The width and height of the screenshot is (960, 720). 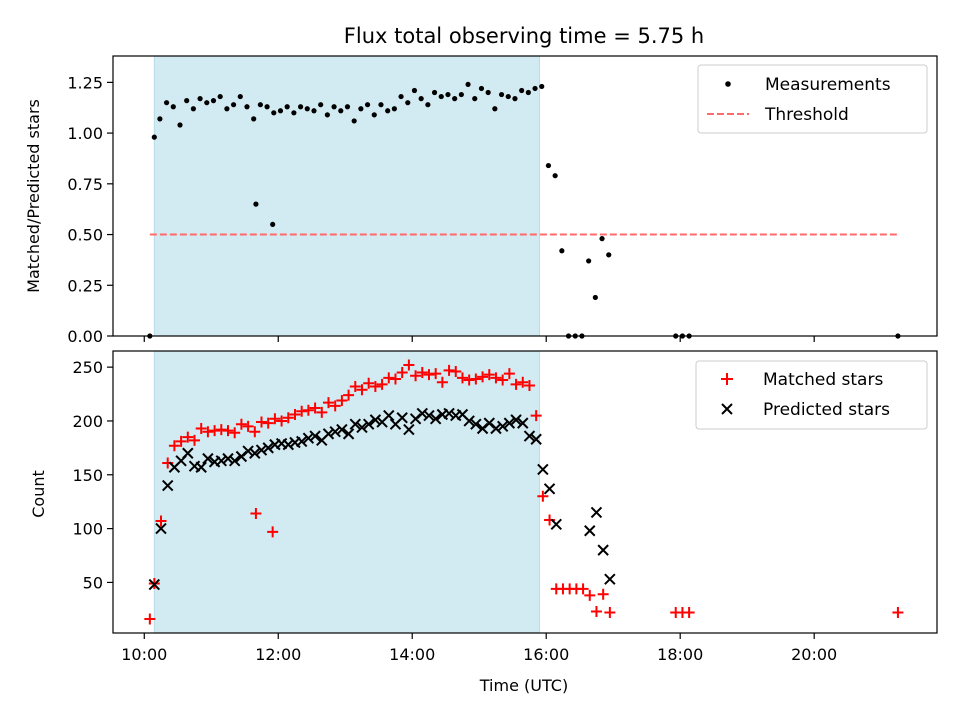 What do you see at coordinates (85, 235) in the screenshot?
I see `y-tick-label: 0.50` at bounding box center [85, 235].